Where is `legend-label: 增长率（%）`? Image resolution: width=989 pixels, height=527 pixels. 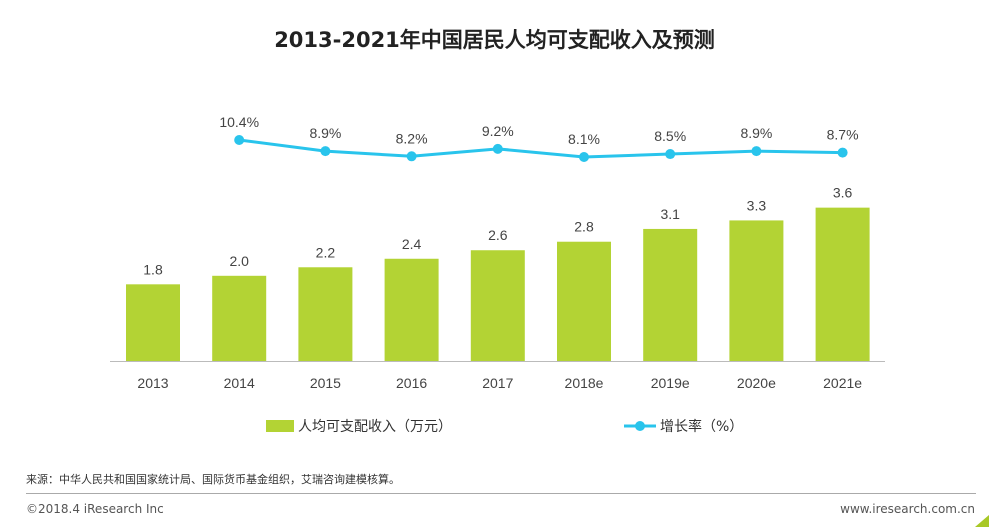
legend-label: 增长率（%） is located at coordinates (702, 427).